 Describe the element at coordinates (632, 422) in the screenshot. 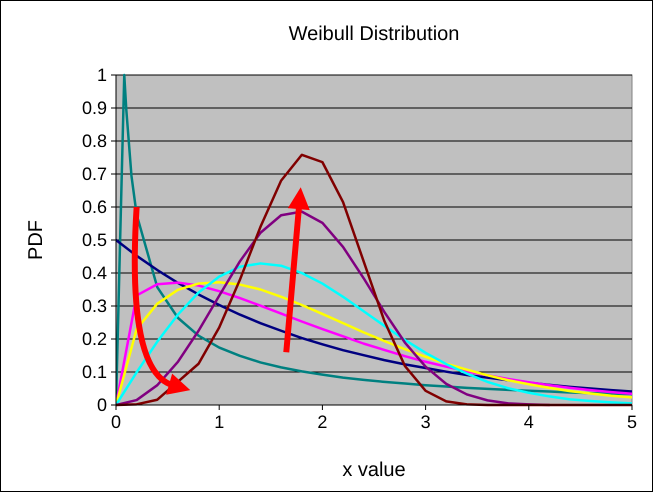

I see `x-tick-label: 5` at that location.